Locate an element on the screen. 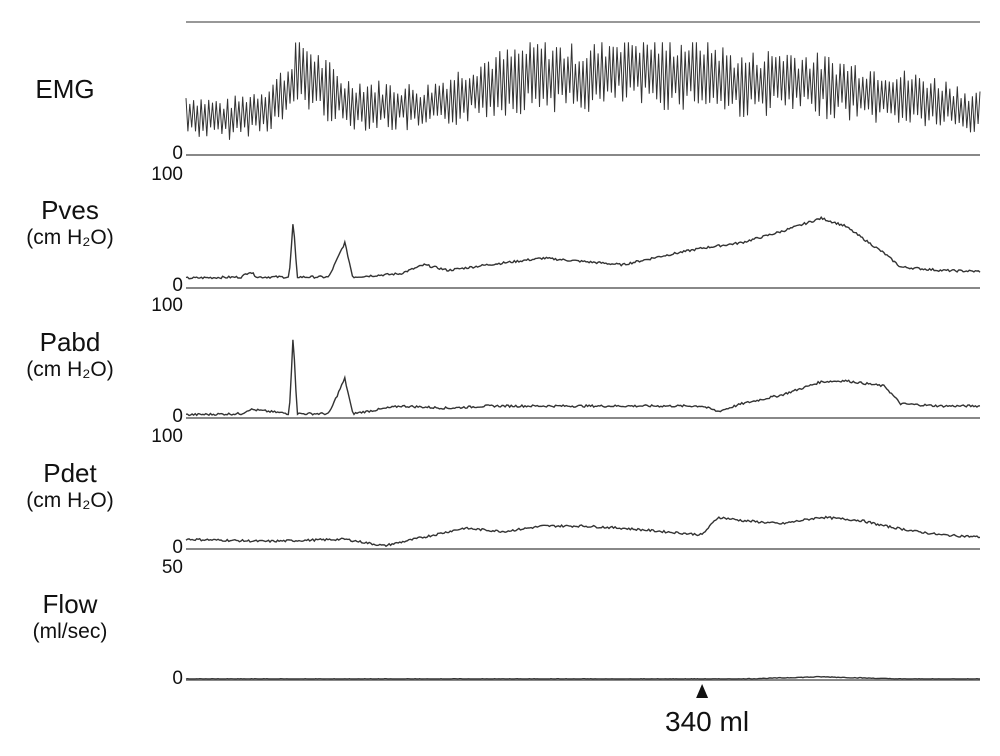 The image size is (1000, 756). channel-name-pabd: Pabd is located at coordinates (70, 342).